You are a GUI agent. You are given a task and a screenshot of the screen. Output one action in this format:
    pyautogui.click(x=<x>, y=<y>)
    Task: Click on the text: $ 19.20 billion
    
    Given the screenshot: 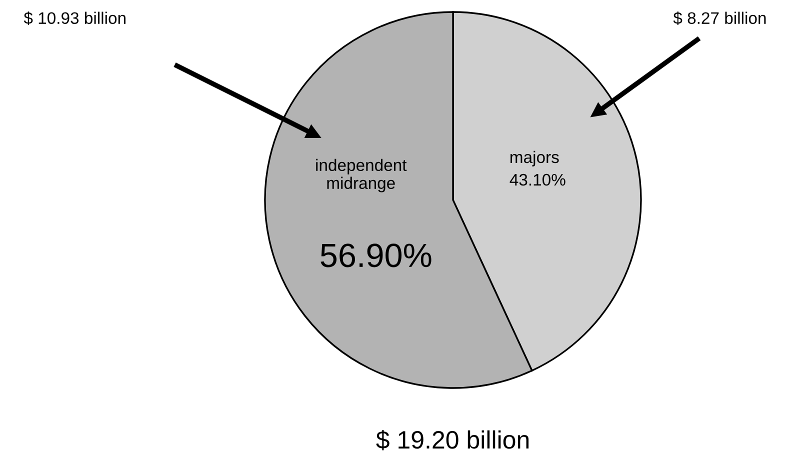 What is the action you would take?
    pyautogui.click(x=452, y=440)
    